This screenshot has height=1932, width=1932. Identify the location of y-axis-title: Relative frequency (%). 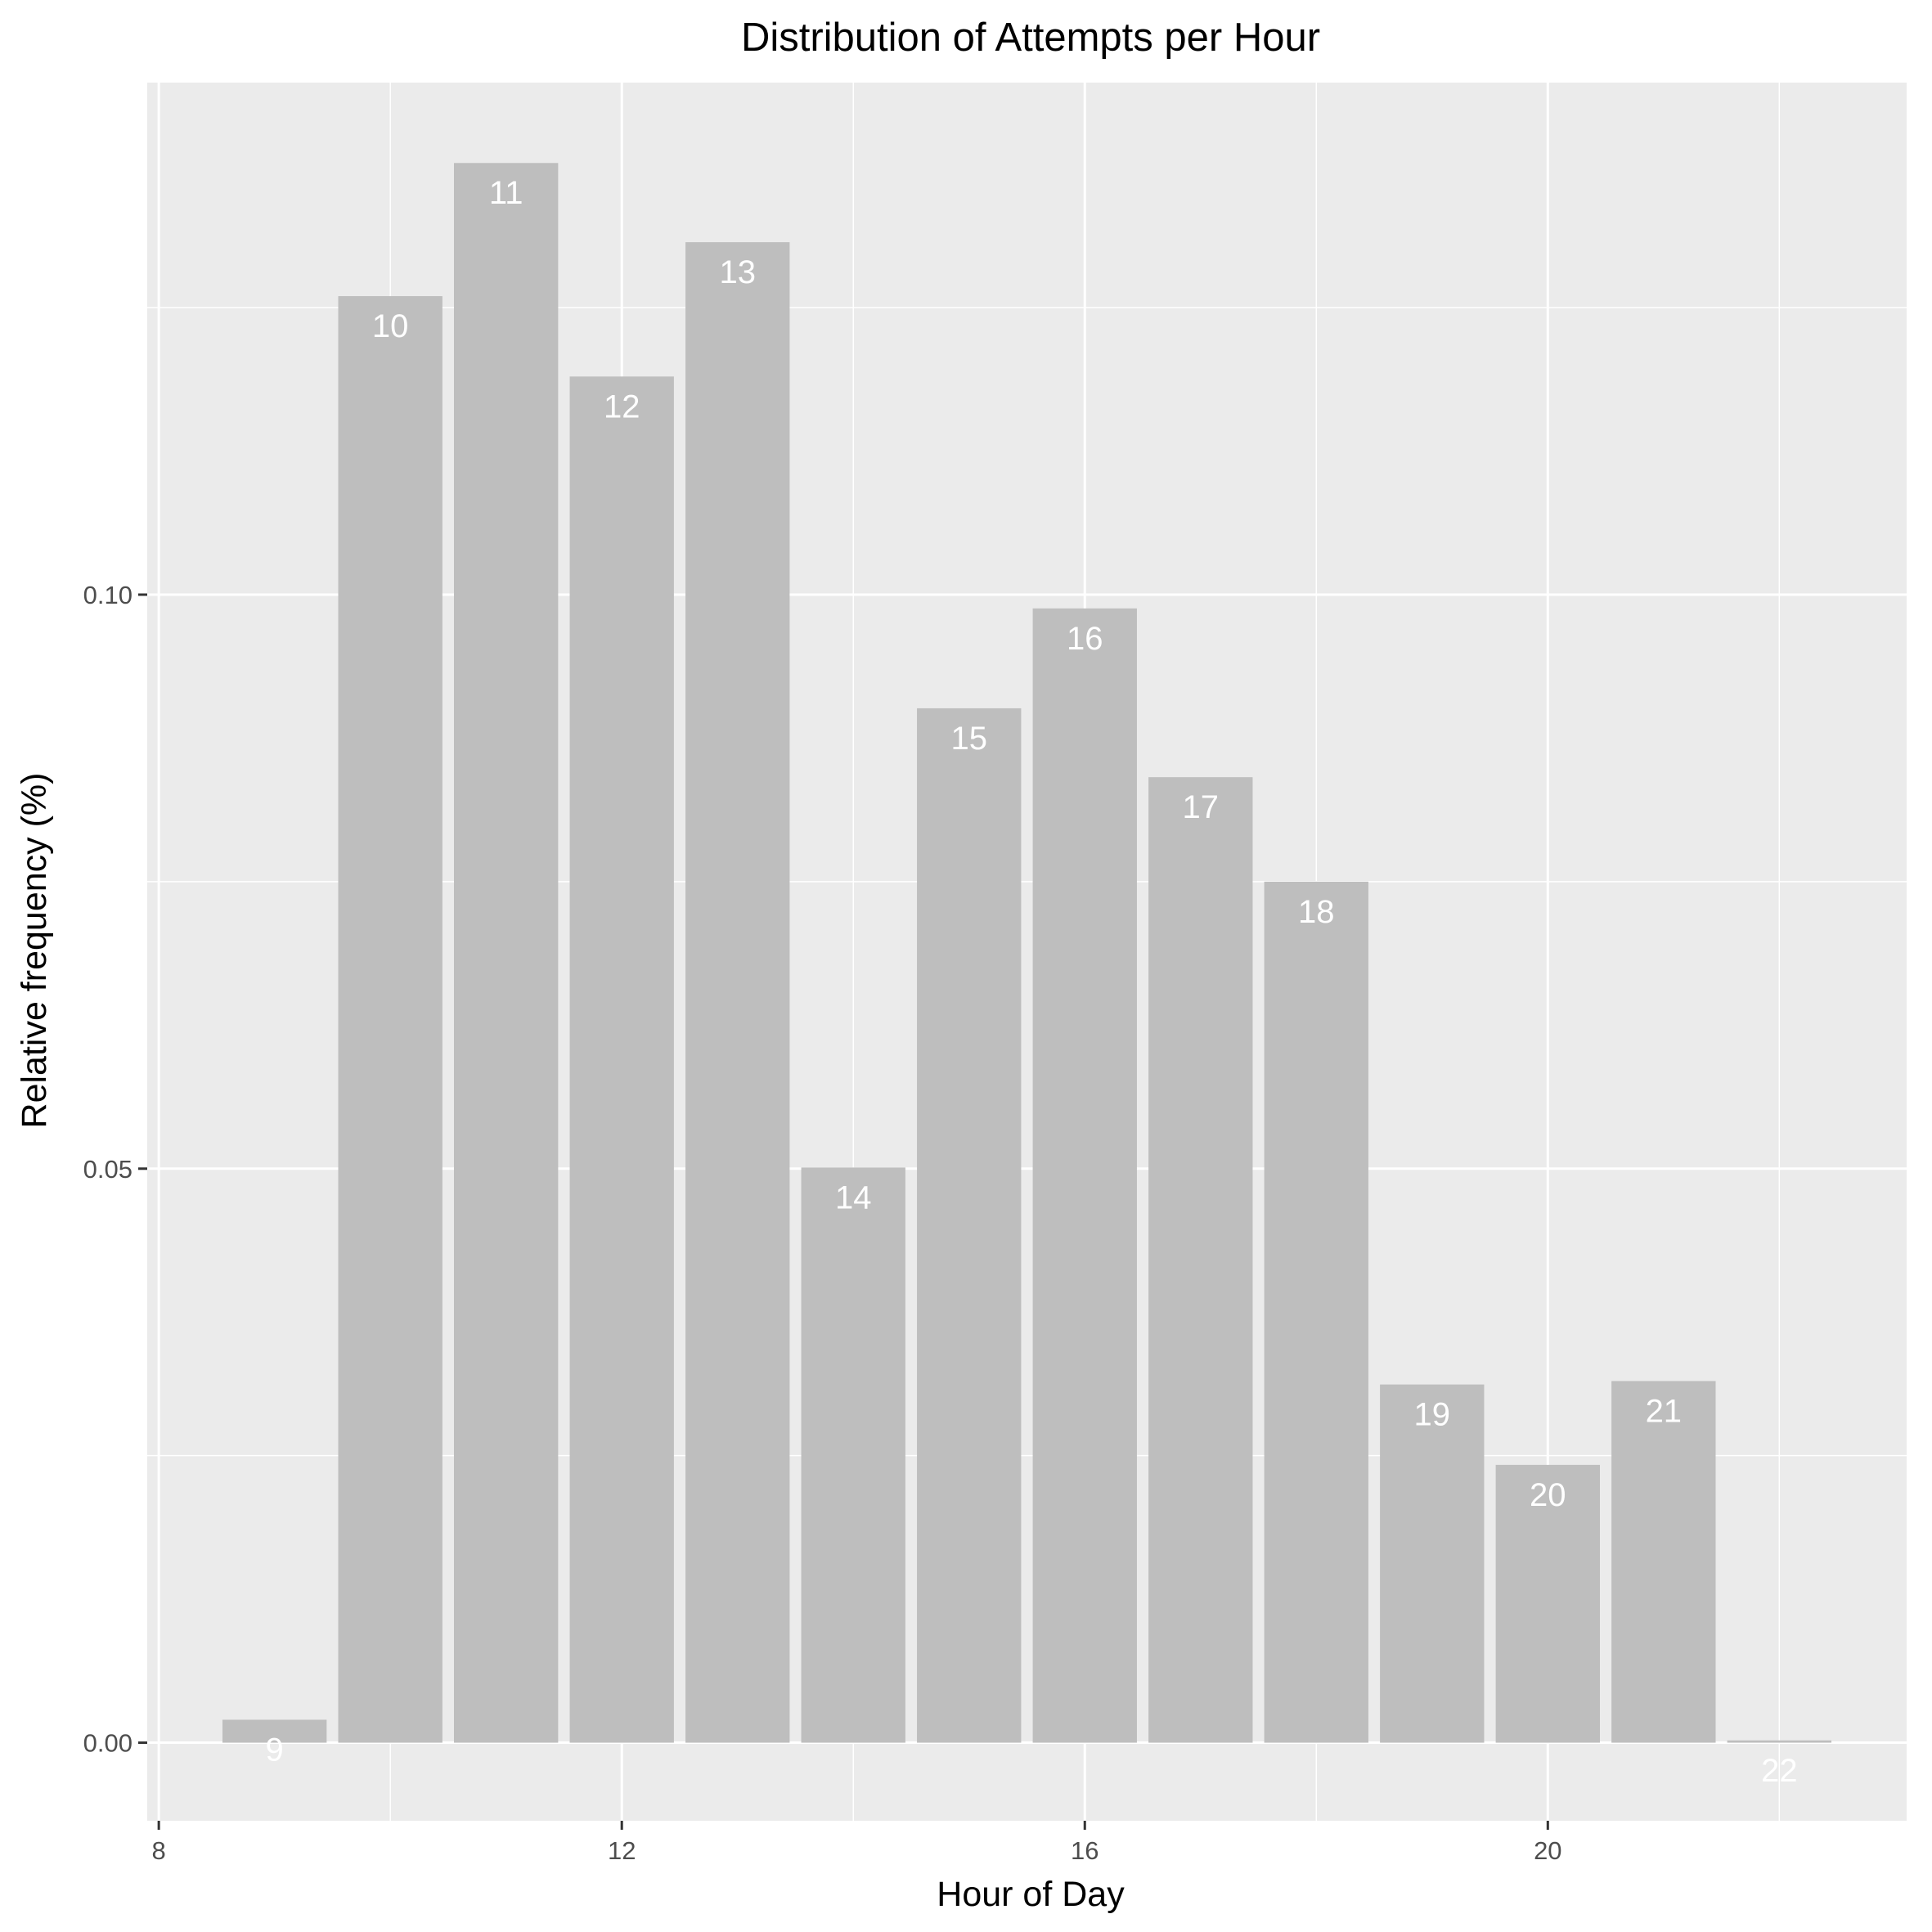
(34, 951).